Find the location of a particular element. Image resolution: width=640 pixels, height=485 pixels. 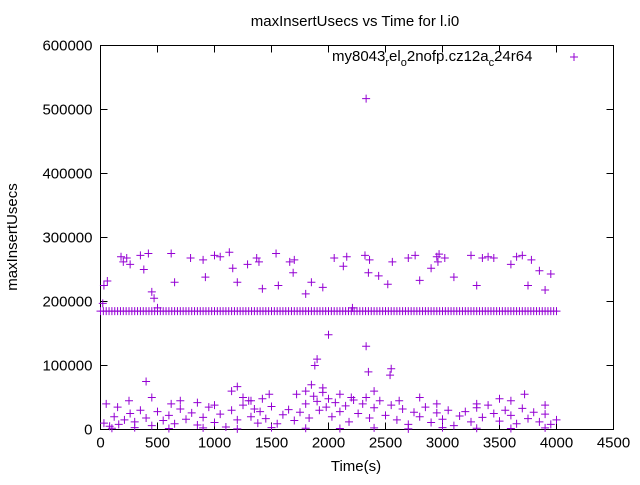

legend-marker is located at coordinates (574, 57).